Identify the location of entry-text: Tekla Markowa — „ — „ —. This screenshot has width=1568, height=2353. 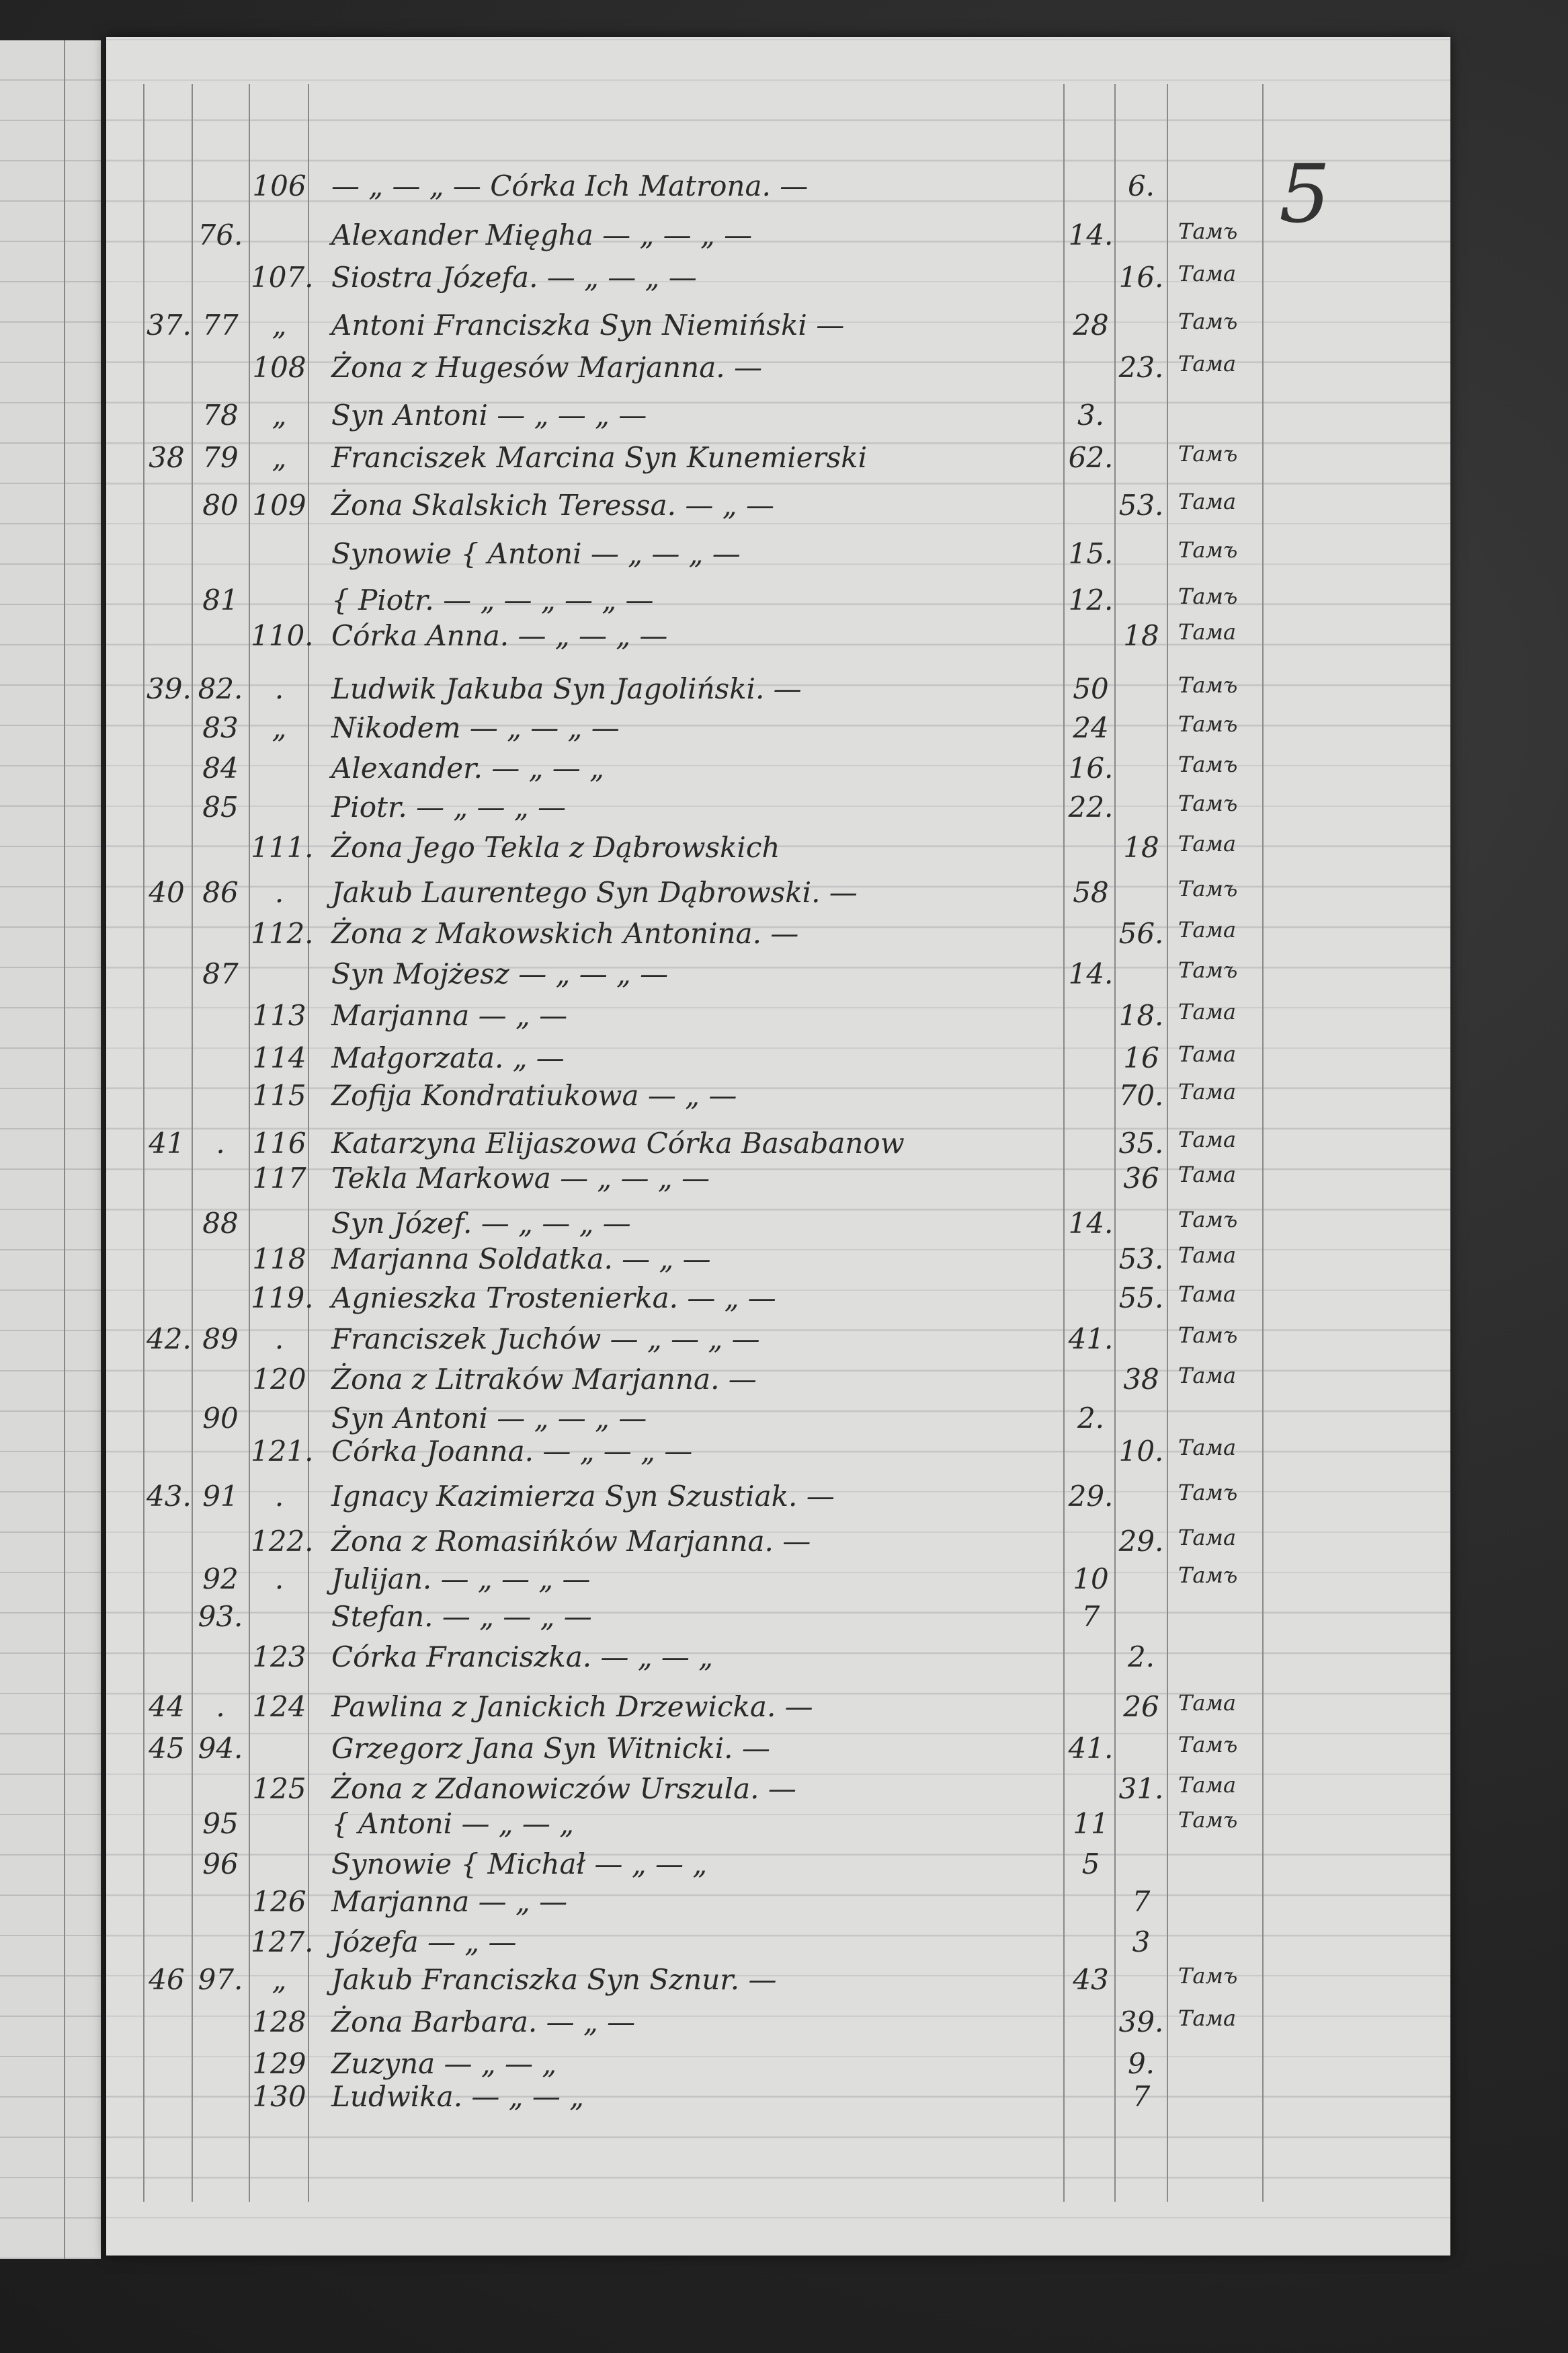
(520, 1178).